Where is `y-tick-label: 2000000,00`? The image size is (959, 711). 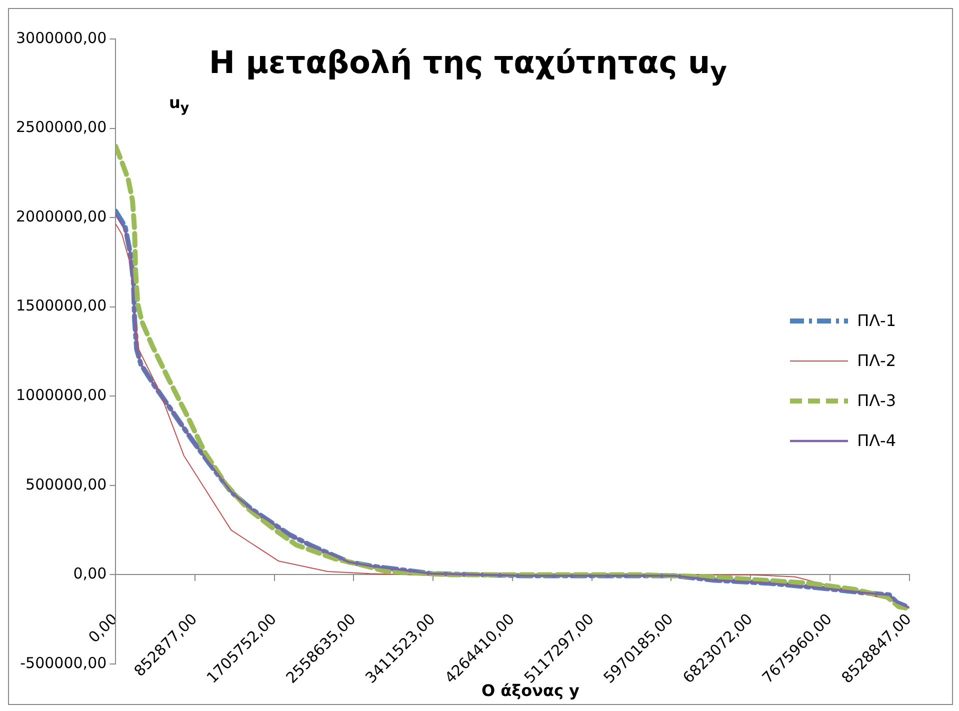 y-tick-label: 2000000,00 is located at coordinates (61, 216).